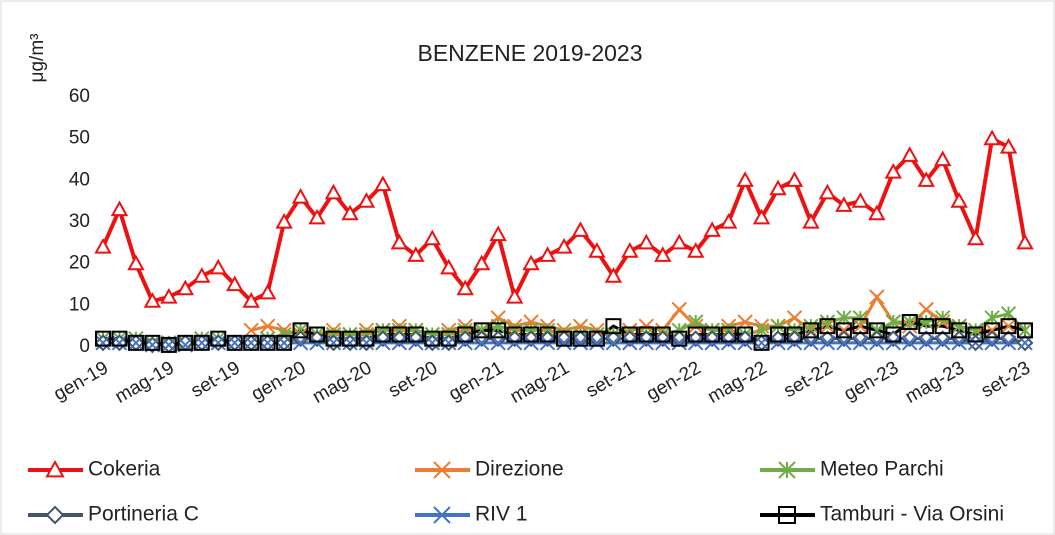  Describe the element at coordinates (84, 346) in the screenshot. I see `y-tick-label: 0` at that location.